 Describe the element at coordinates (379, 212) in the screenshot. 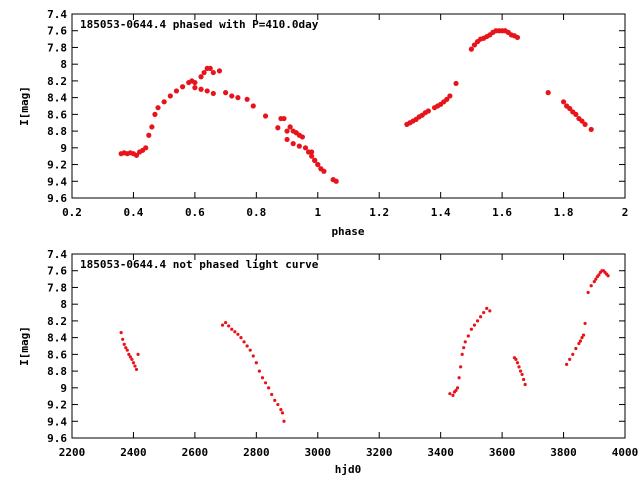

I see `x-tick-label: 1.2` at that location.